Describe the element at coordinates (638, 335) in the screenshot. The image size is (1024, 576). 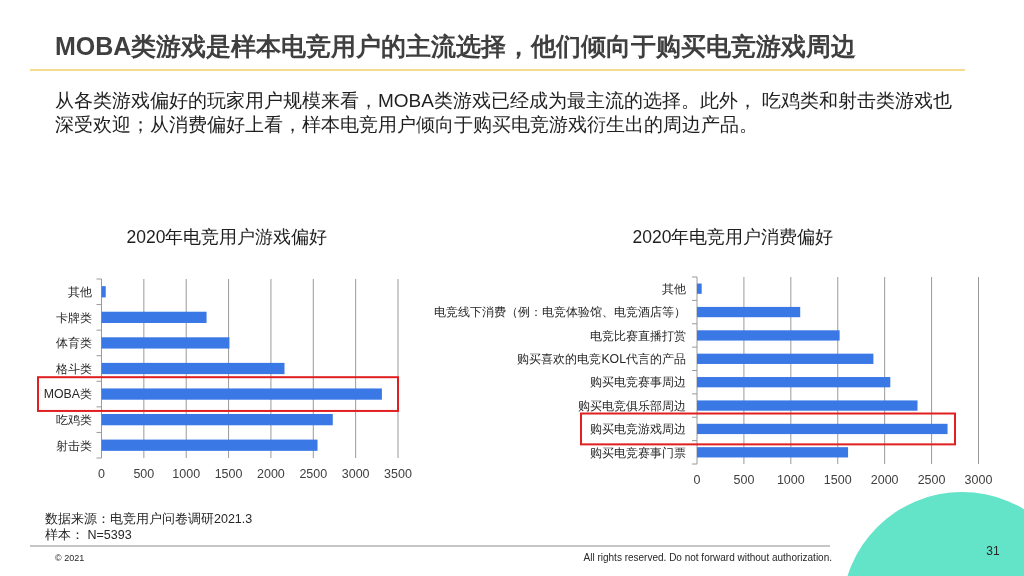
I see `y-tick-label: 电竞比赛直播打赏` at that location.